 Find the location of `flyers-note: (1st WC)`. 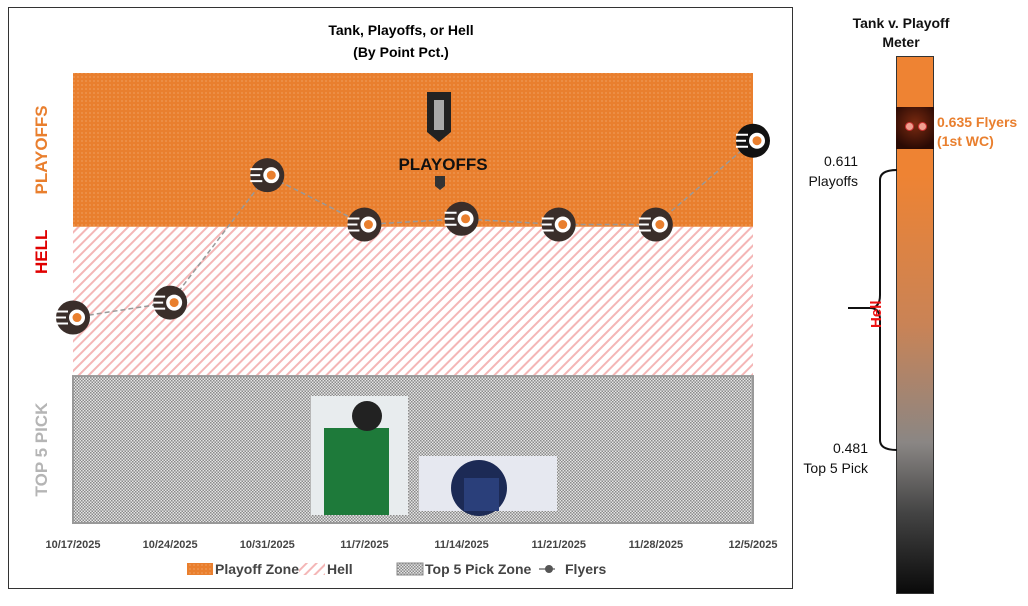

flyers-note: (1st WC) is located at coordinates (965, 141).